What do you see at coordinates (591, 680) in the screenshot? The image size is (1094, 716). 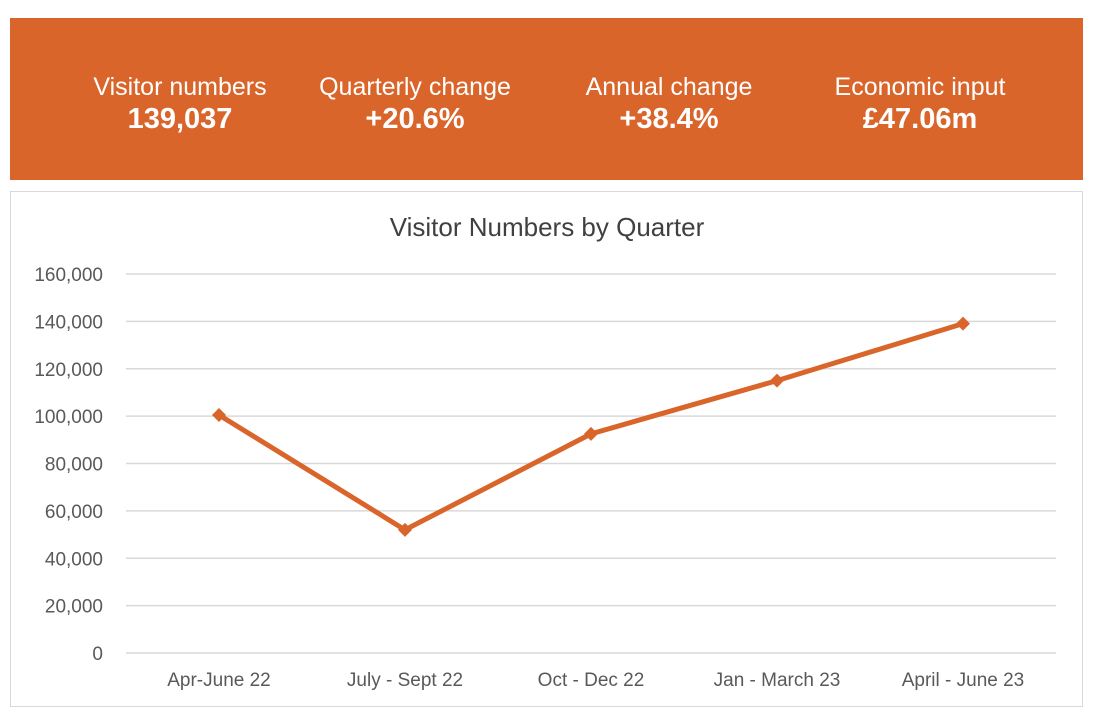 I see `x-tick-label: Oct - Dec 22` at bounding box center [591, 680].